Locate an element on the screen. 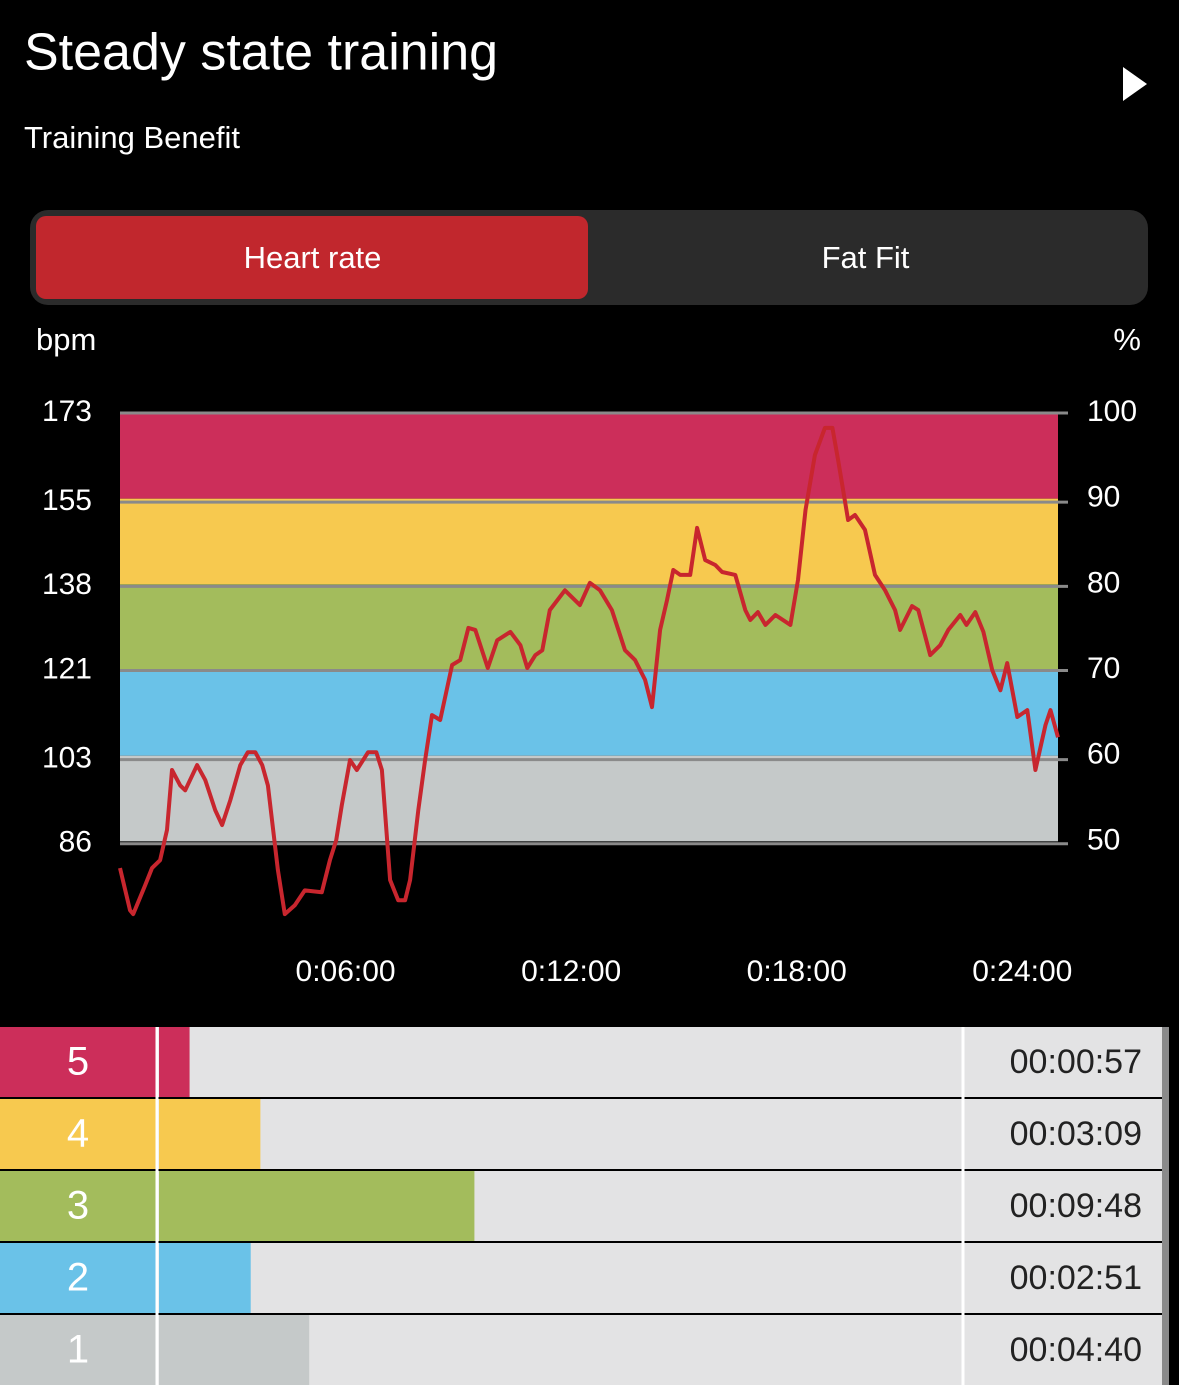  y2-tick-label: 100 is located at coordinates (1112, 411).